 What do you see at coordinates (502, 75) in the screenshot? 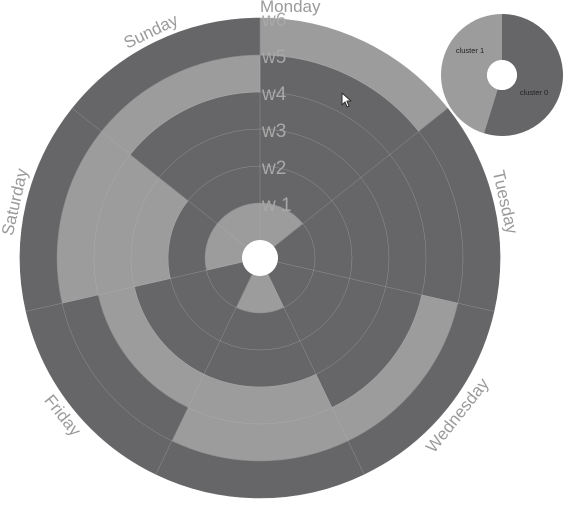
I see `pie-center-hole` at bounding box center [502, 75].